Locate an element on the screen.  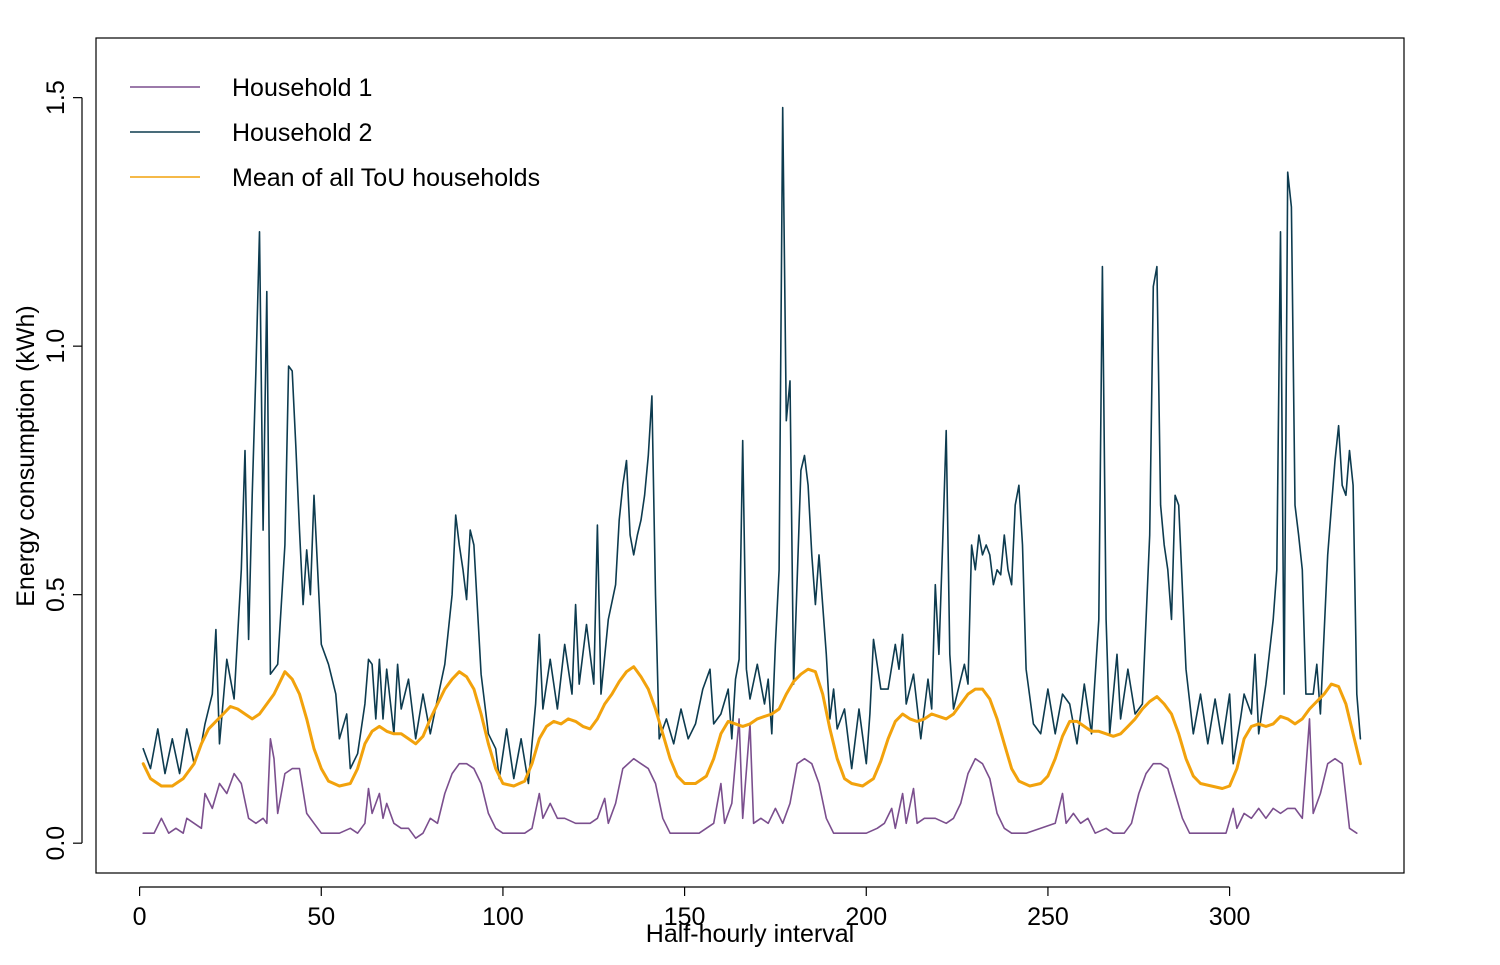
y-axis: 0.0 0.5 1.0 1.5 is located at coordinates (62, 470).